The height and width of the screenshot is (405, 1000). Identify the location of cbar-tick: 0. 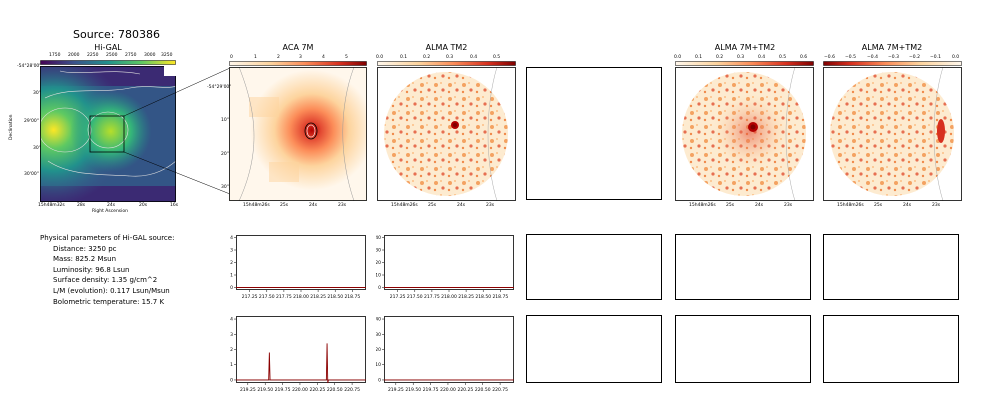
(231, 57).